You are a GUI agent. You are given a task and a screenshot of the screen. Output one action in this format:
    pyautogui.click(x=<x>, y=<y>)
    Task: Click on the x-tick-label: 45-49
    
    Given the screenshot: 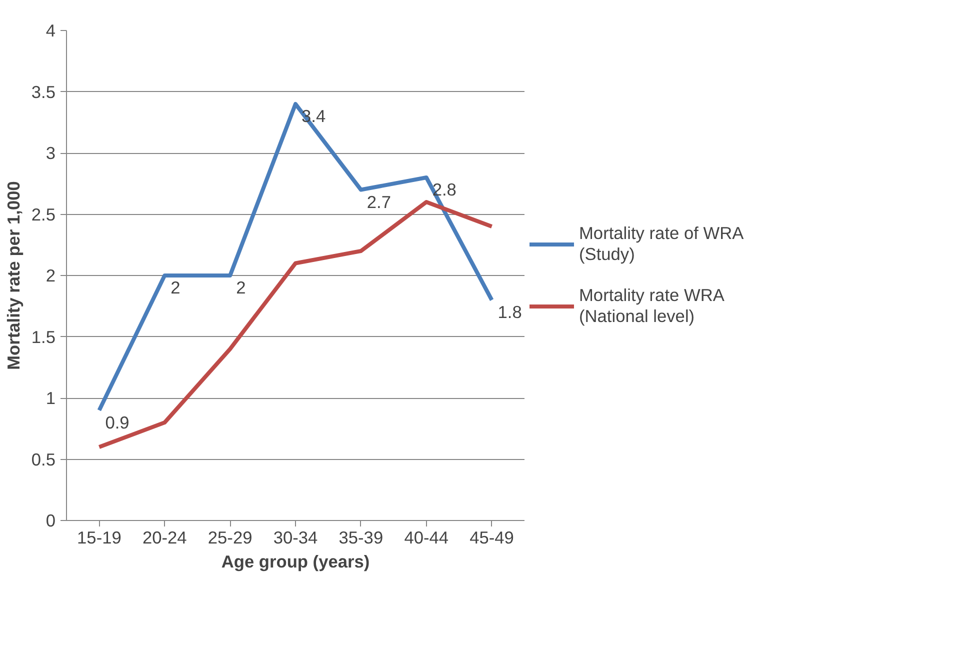 What is the action you would take?
    pyautogui.click(x=492, y=538)
    